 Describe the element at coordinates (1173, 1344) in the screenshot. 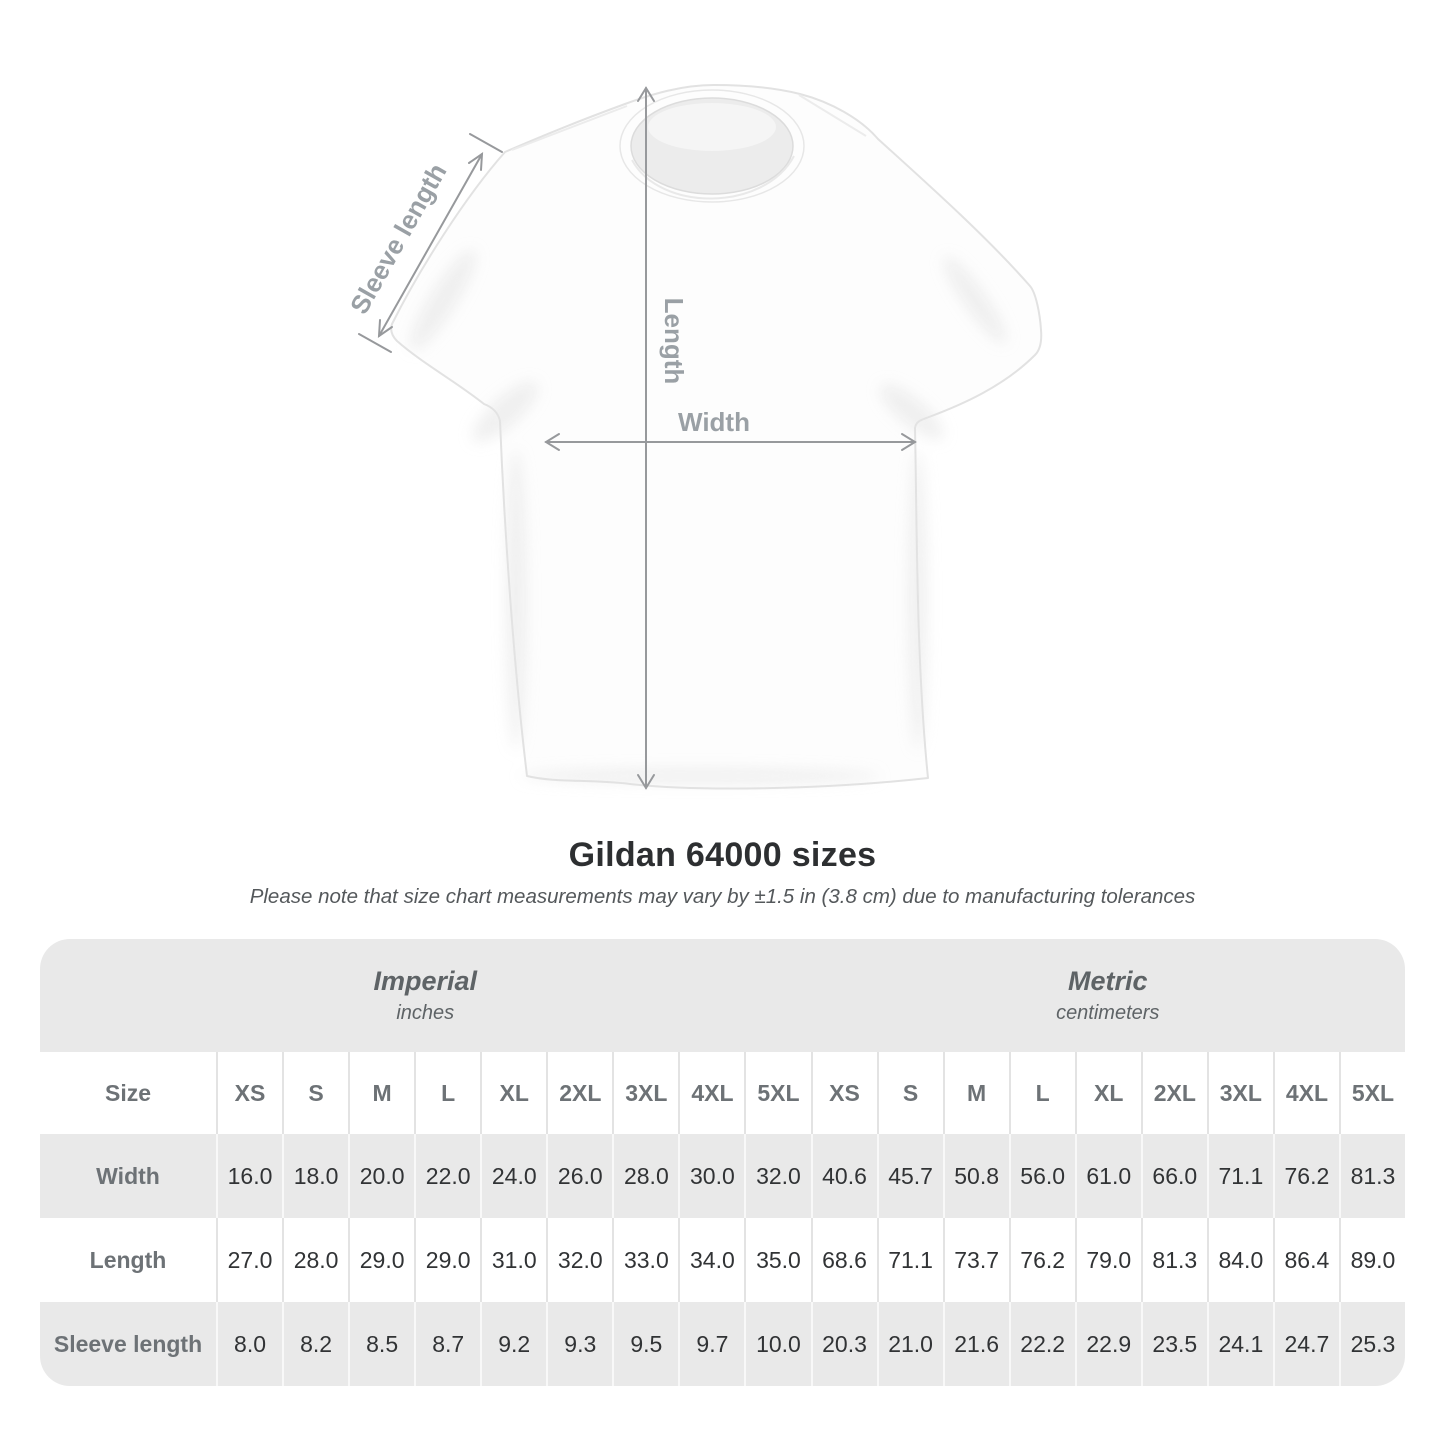

I see `measurement-cell: 23.5` at that location.